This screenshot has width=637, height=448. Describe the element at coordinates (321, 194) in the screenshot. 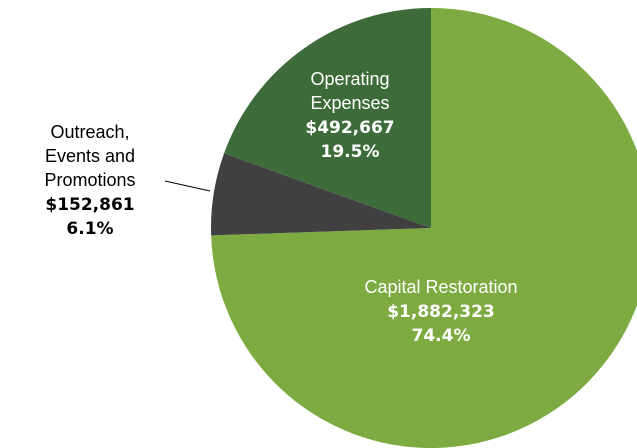

I see `pie-slice` at that location.